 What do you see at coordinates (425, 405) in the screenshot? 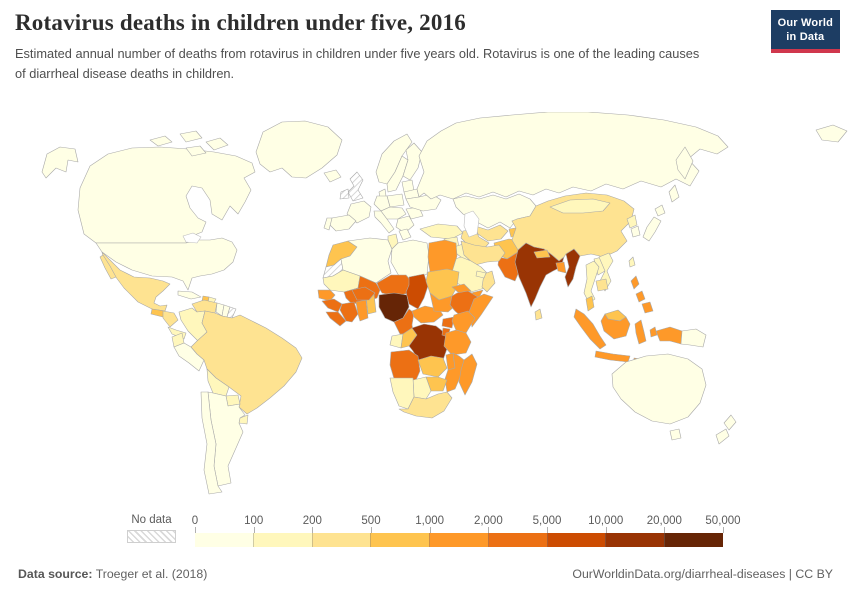
I see `country-south-africa` at bounding box center [425, 405].